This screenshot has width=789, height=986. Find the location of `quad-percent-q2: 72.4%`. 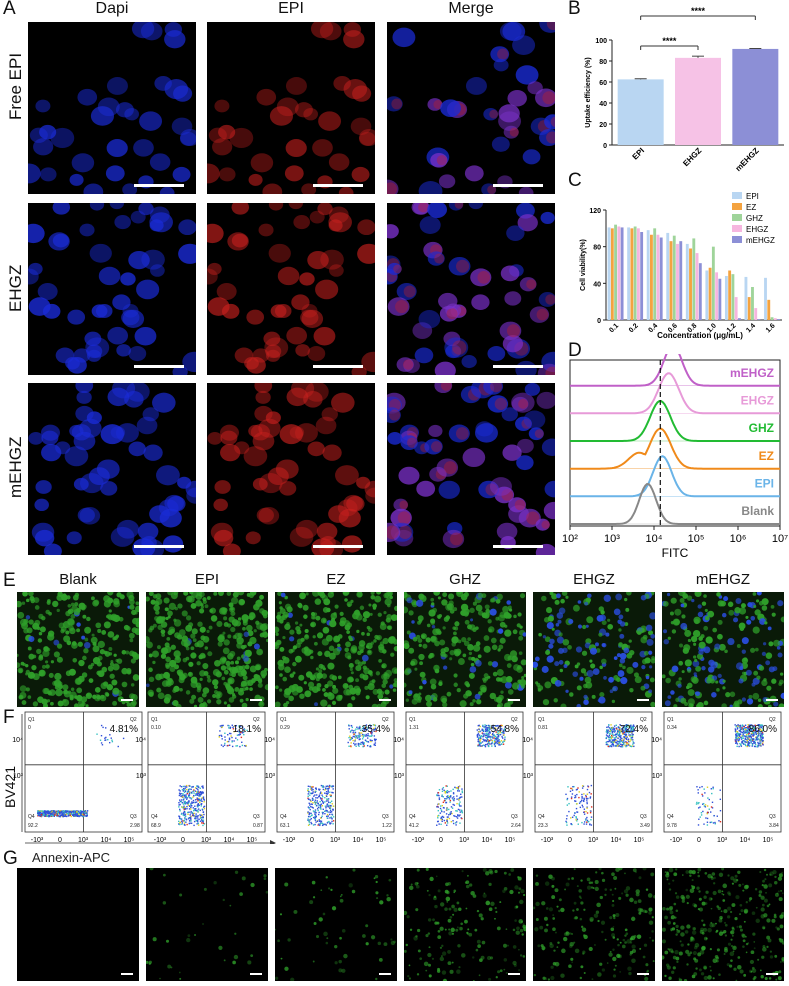

quad-percent-q2: 72.4% is located at coordinates (634, 729).